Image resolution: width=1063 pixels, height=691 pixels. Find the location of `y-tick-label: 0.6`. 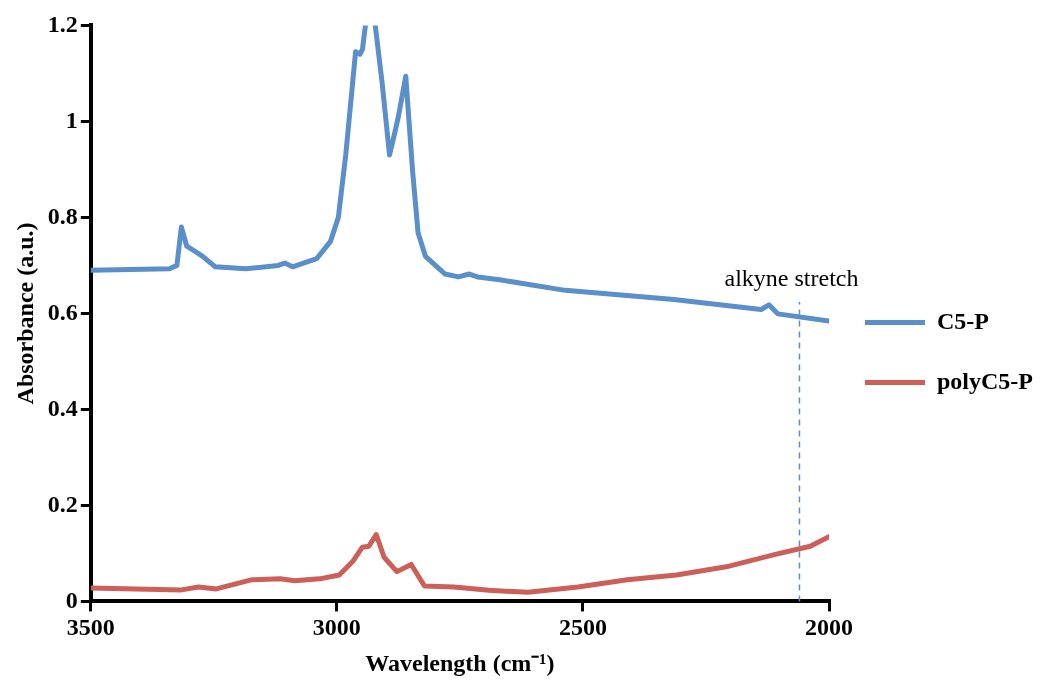

y-tick-label: 0.6 is located at coordinates (62, 311).